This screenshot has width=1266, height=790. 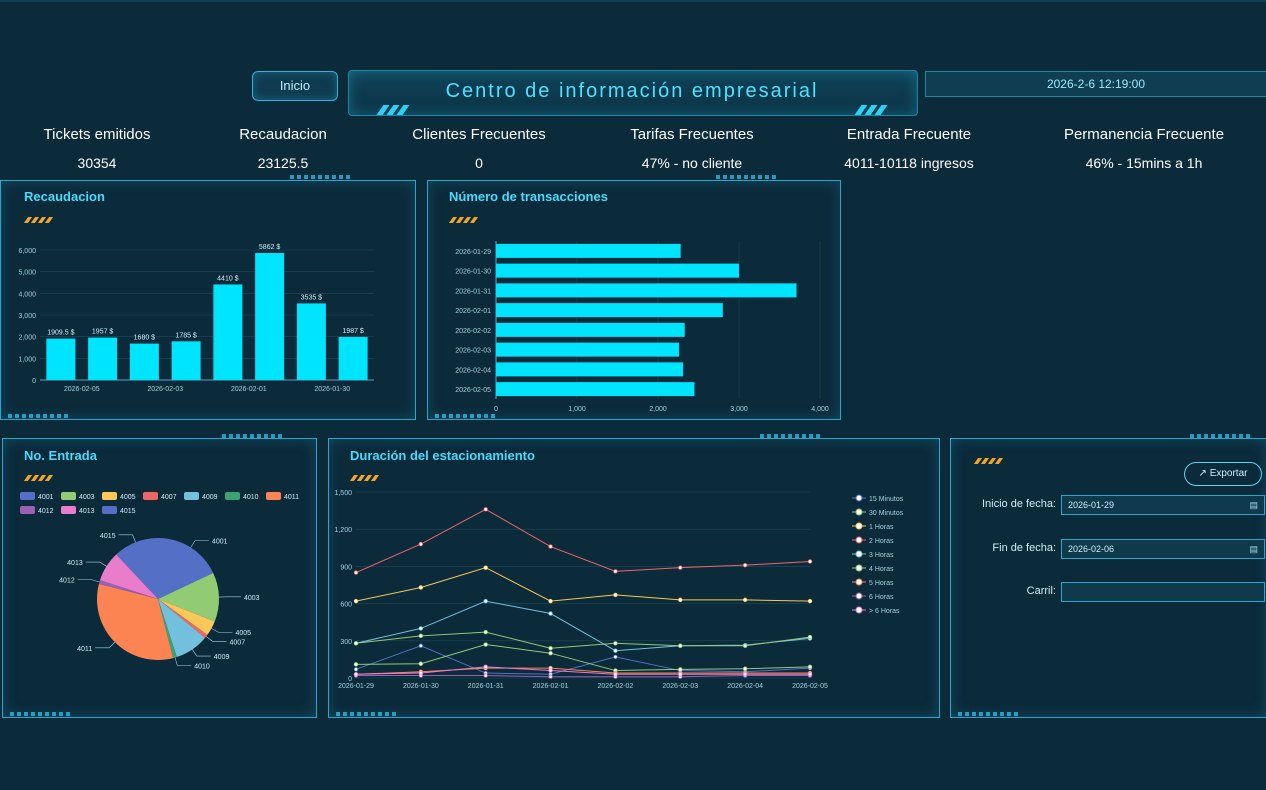 I want to click on pie-label: 4001, so click(x=220, y=542).